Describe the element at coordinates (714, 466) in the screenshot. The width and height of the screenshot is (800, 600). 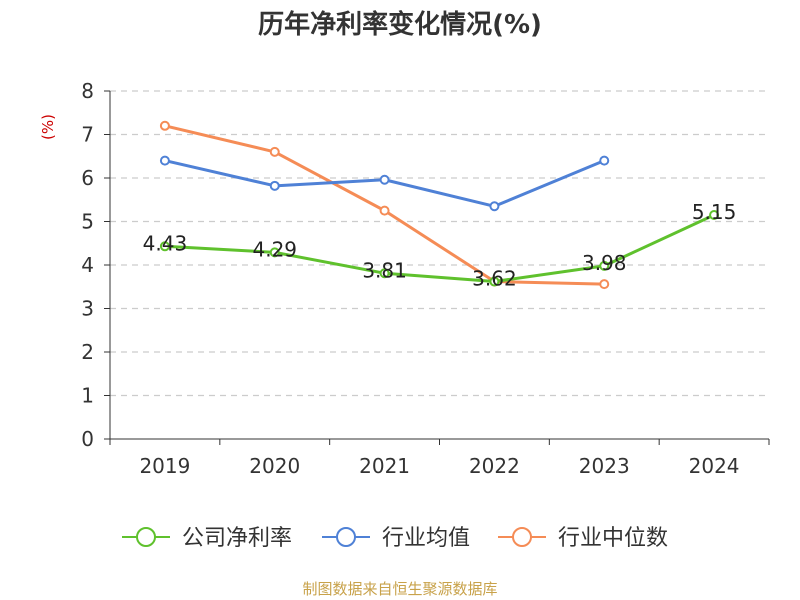
I see `x-tick-label: 2024` at that location.